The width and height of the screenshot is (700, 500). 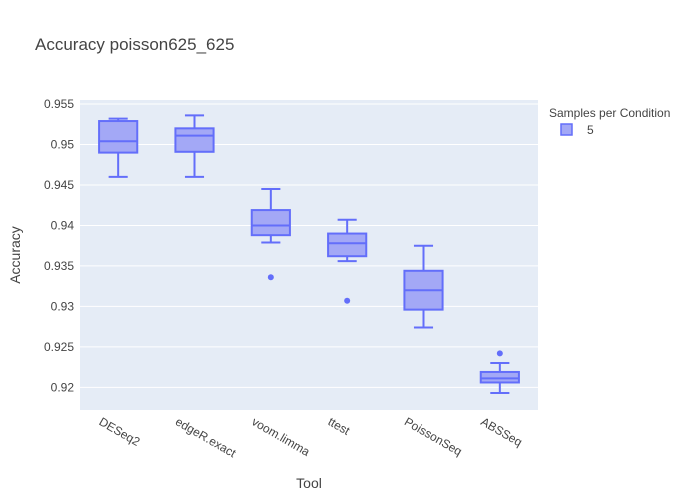 I want to click on box-ttest, so click(x=347, y=261).